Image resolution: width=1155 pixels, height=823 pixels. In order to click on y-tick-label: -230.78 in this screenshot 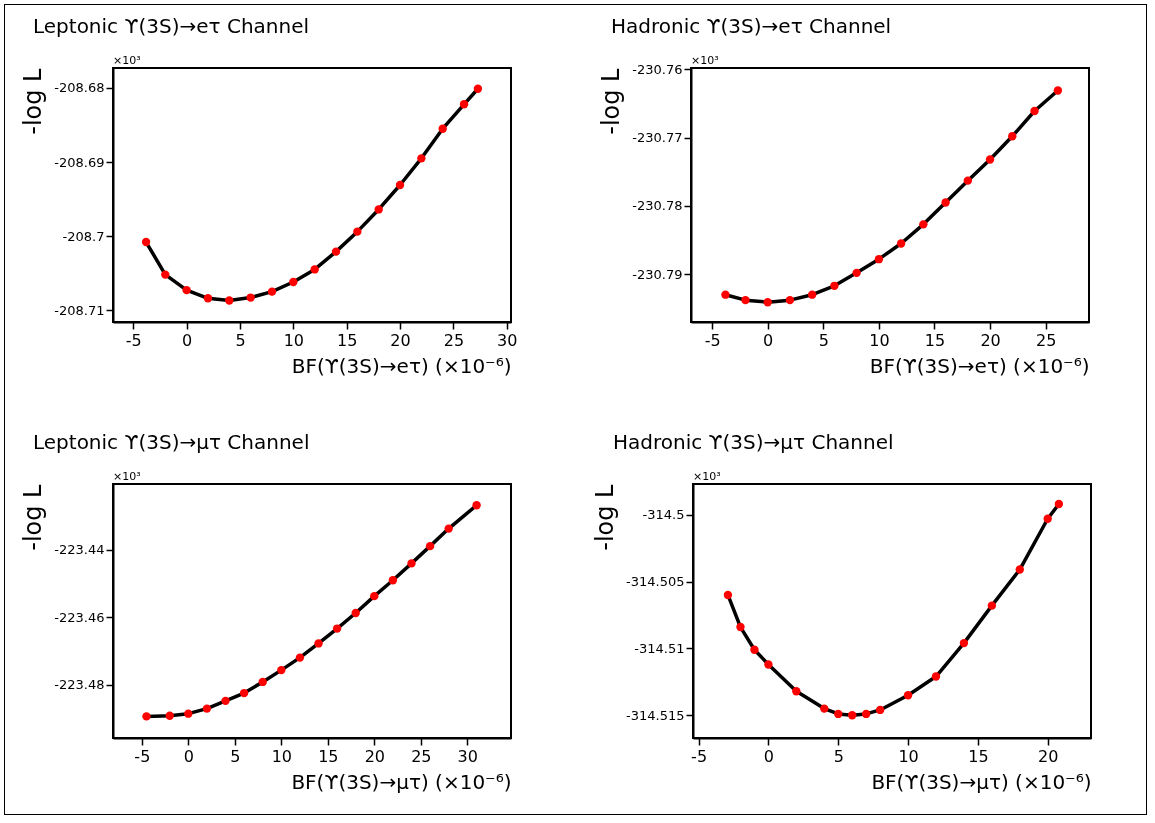, I will do `click(657, 206)`.